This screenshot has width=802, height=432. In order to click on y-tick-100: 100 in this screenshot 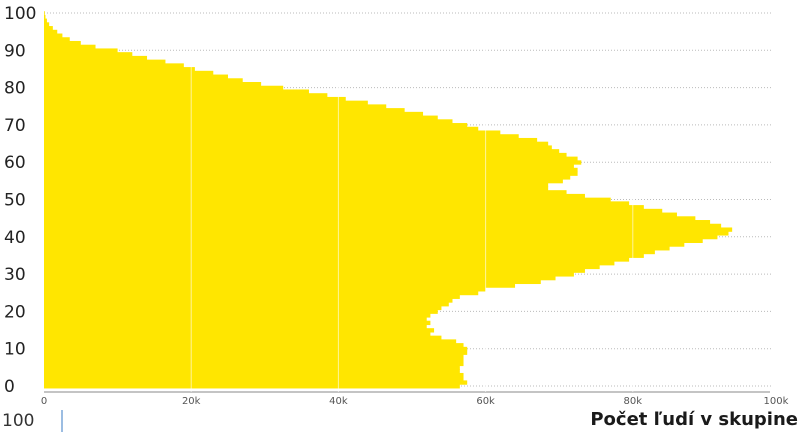, I will do `click(20, 14)`.